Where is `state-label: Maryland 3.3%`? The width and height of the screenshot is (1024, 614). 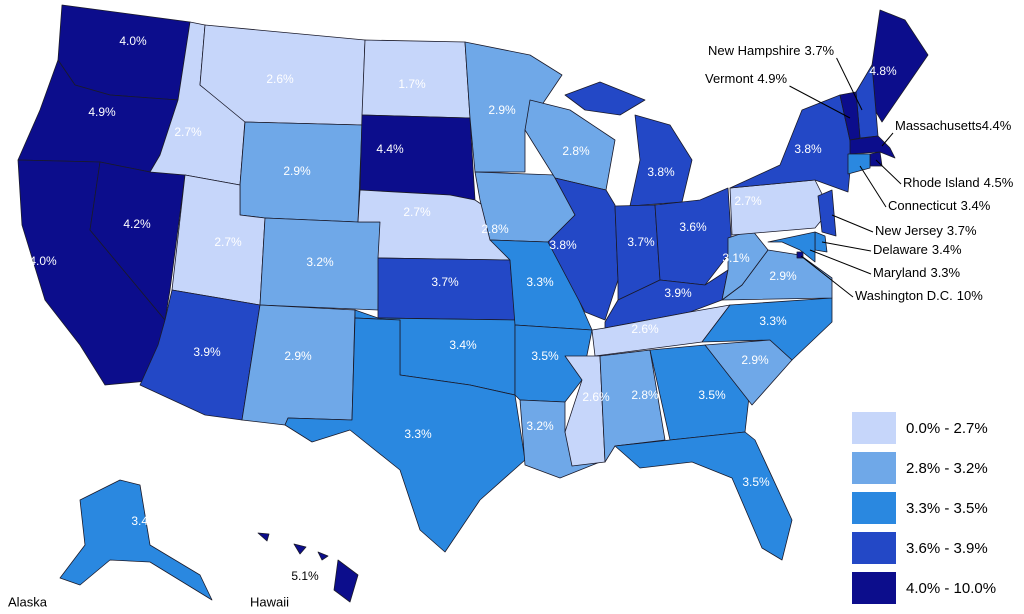
state-label: Maryland 3.3% is located at coordinates (917, 272).